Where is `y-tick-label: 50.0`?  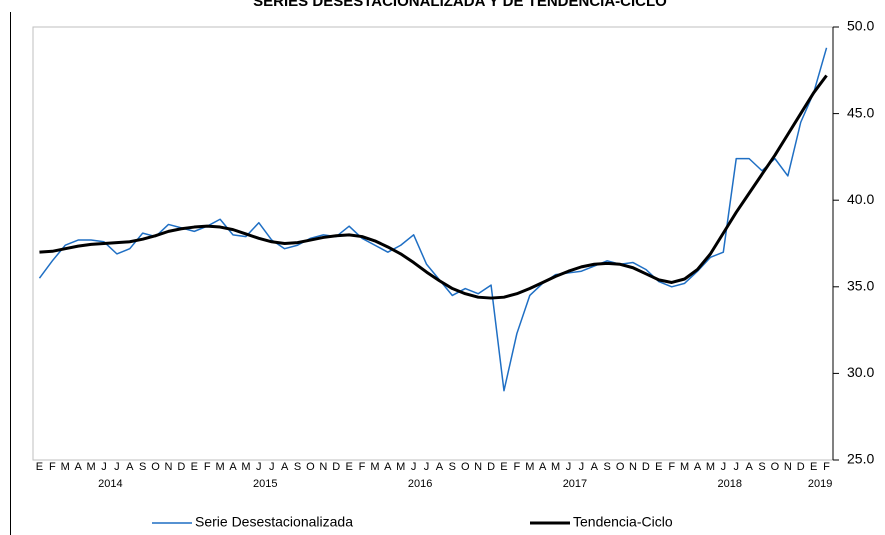 y-tick-label: 50.0 is located at coordinates (860, 26).